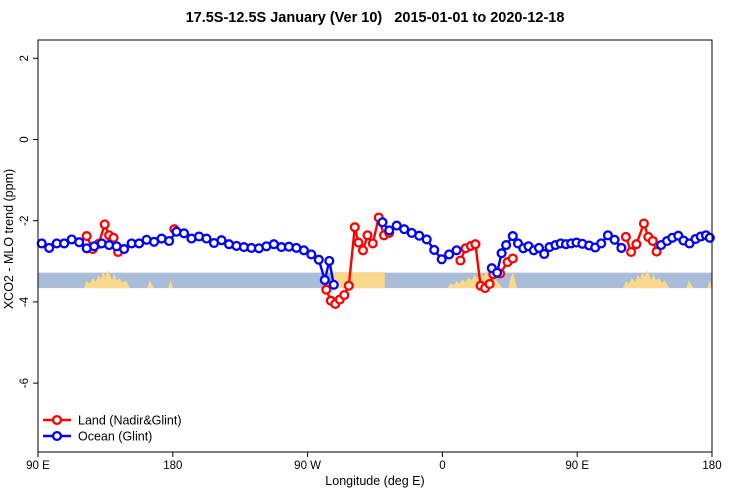 This screenshot has width=750, height=500. Describe the element at coordinates (151, 284) in the screenshot. I see `land-strip-new-caledonia-pass1` at that location.